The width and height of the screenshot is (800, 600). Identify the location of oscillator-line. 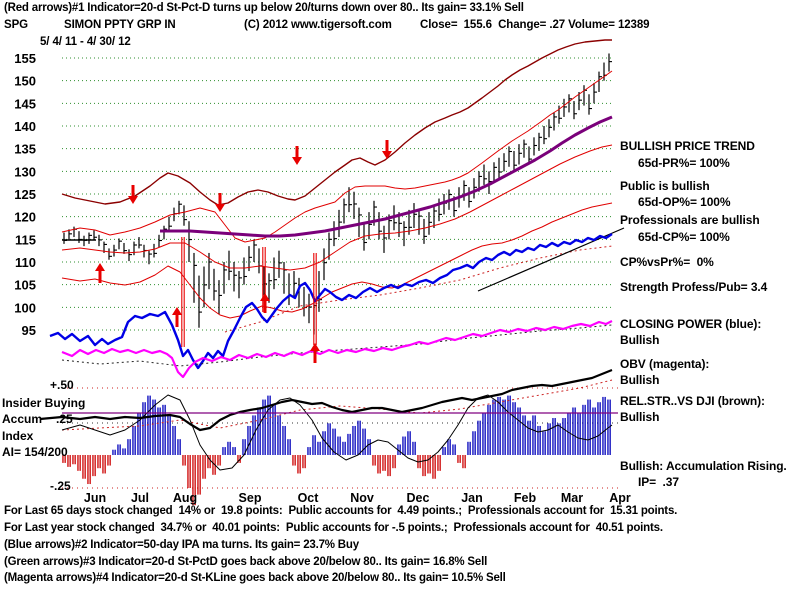
(337, 432).